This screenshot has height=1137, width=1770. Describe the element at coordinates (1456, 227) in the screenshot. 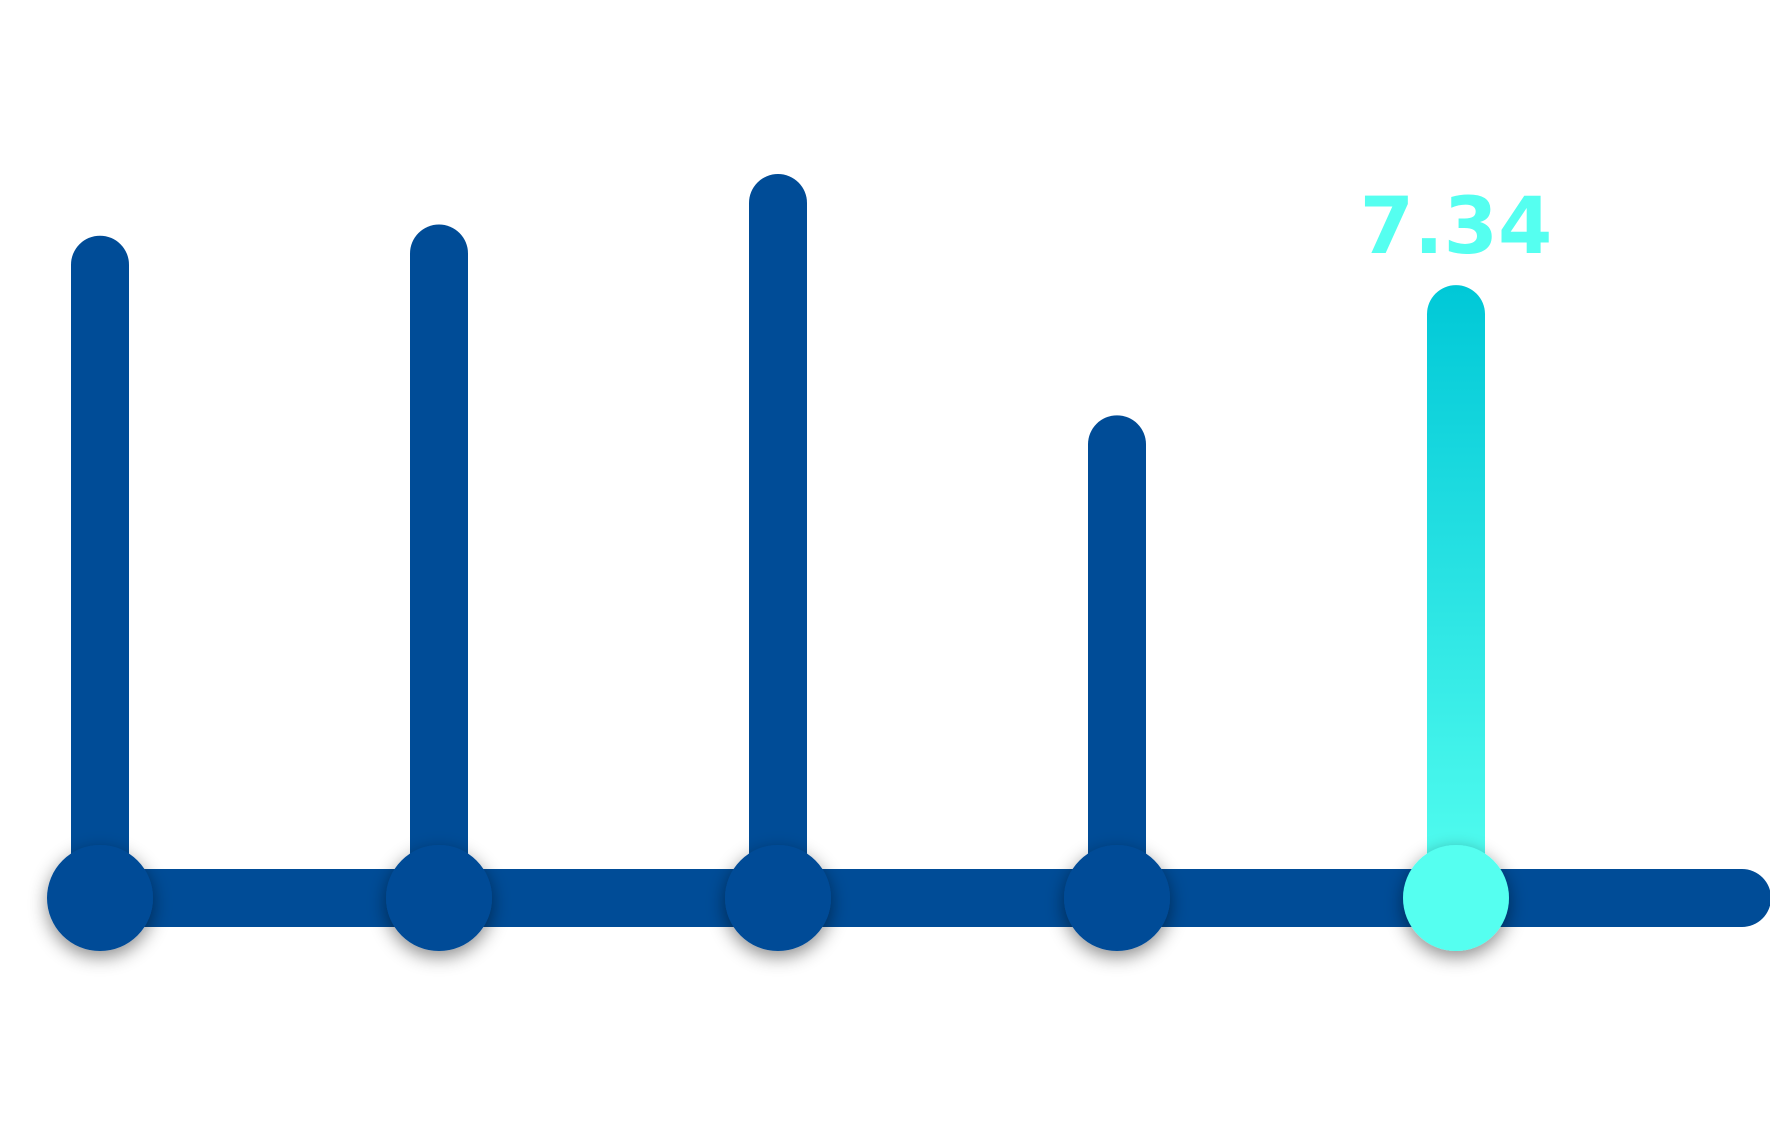

I see `highlight-value-label: 7.34` at that location.